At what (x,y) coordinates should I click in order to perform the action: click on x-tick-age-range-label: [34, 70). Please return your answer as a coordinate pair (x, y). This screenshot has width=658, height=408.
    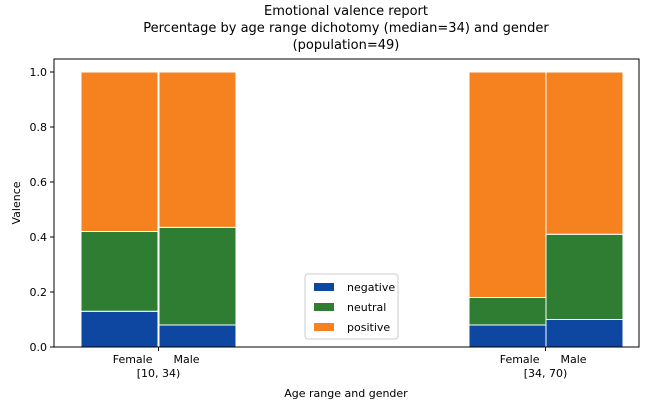
    Looking at the image, I should click on (546, 373).